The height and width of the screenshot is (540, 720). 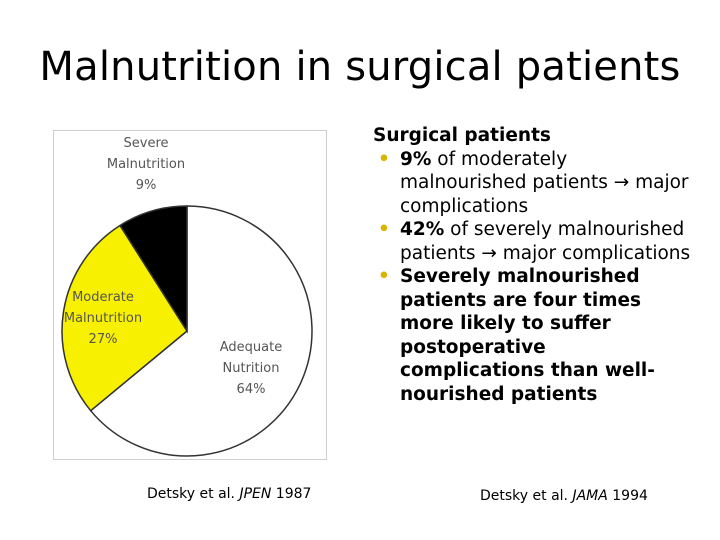 What do you see at coordinates (627, 496) in the screenshot?
I see `citation-right-year: 1994` at bounding box center [627, 496].